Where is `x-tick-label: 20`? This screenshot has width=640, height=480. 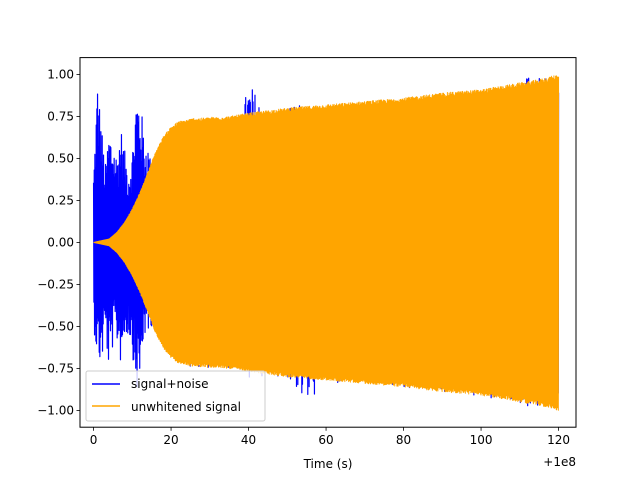 x-tick-label: 20 is located at coordinates (170, 440).